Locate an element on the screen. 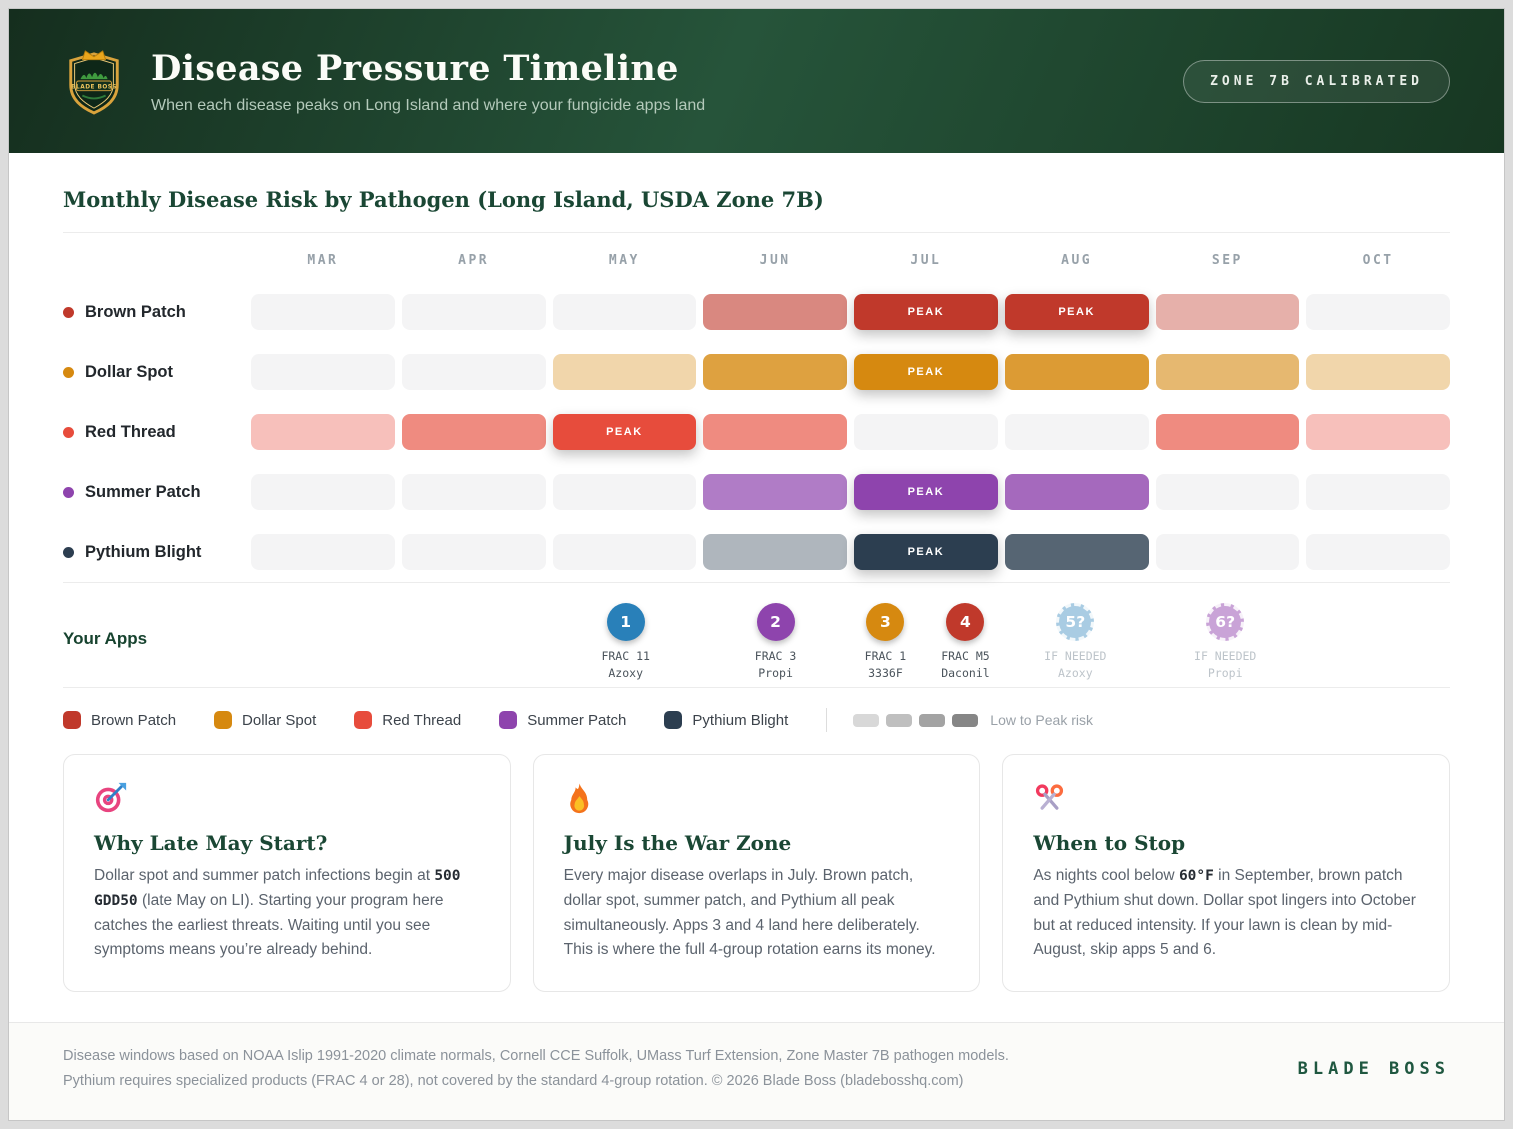 The image size is (1513, 1129). pathogen-name: Dollar Spot is located at coordinates (129, 371).